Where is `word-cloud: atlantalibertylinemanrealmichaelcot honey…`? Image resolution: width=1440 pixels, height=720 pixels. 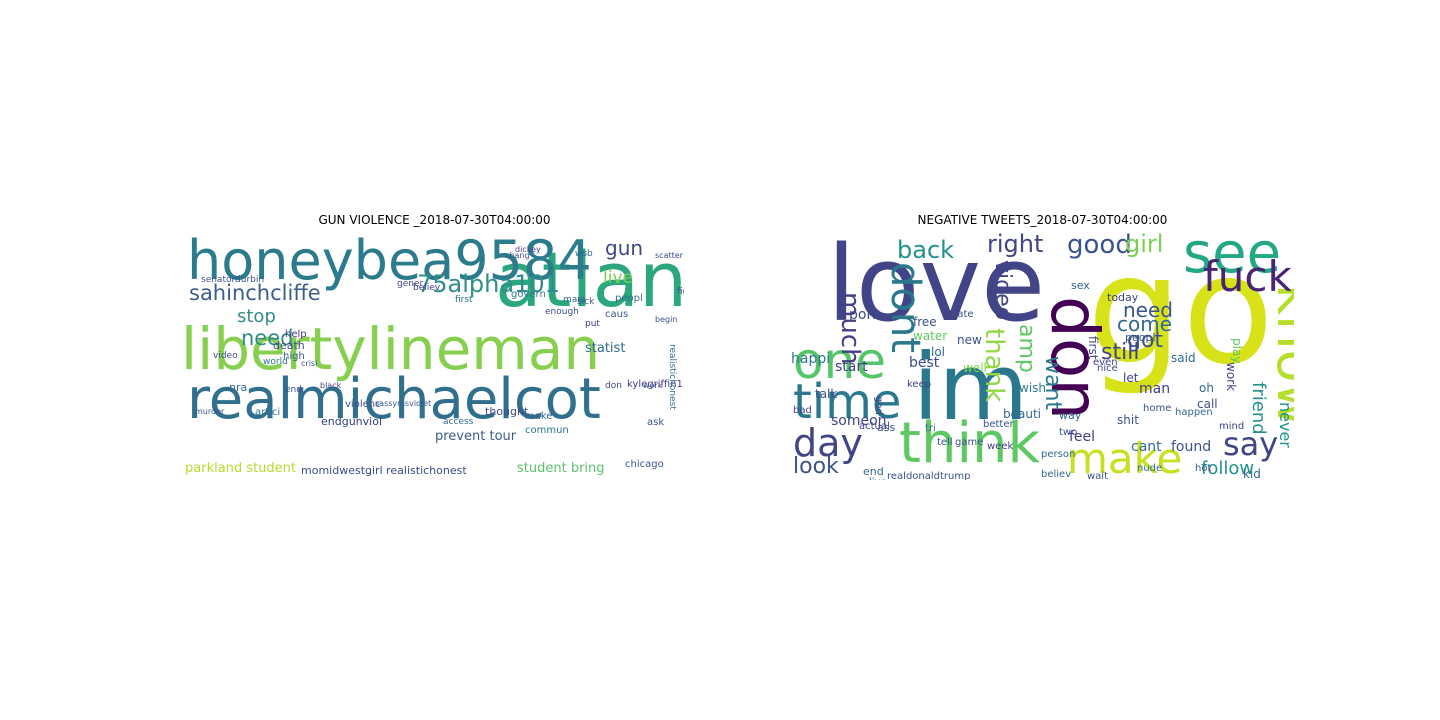
word-cloud: atlantalibertylinemanrealmichaelcot honey… is located at coordinates (434, 356).